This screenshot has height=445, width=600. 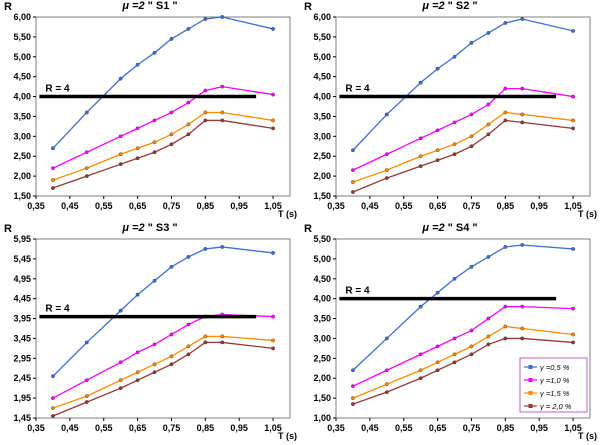 I want to click on svg-text: 1,45, so click(x=22, y=418).